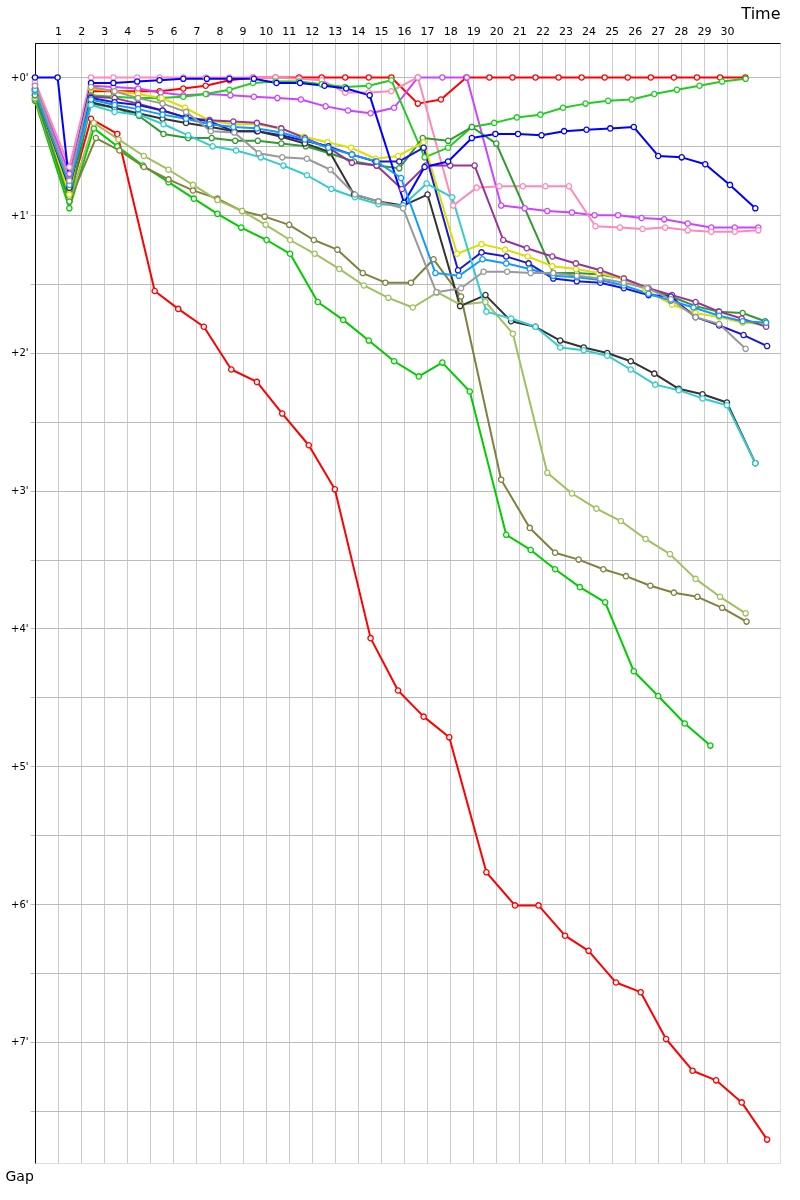 The height and width of the screenshot is (1200, 800). I want to click on x-tick-label: 29, so click(704, 31).